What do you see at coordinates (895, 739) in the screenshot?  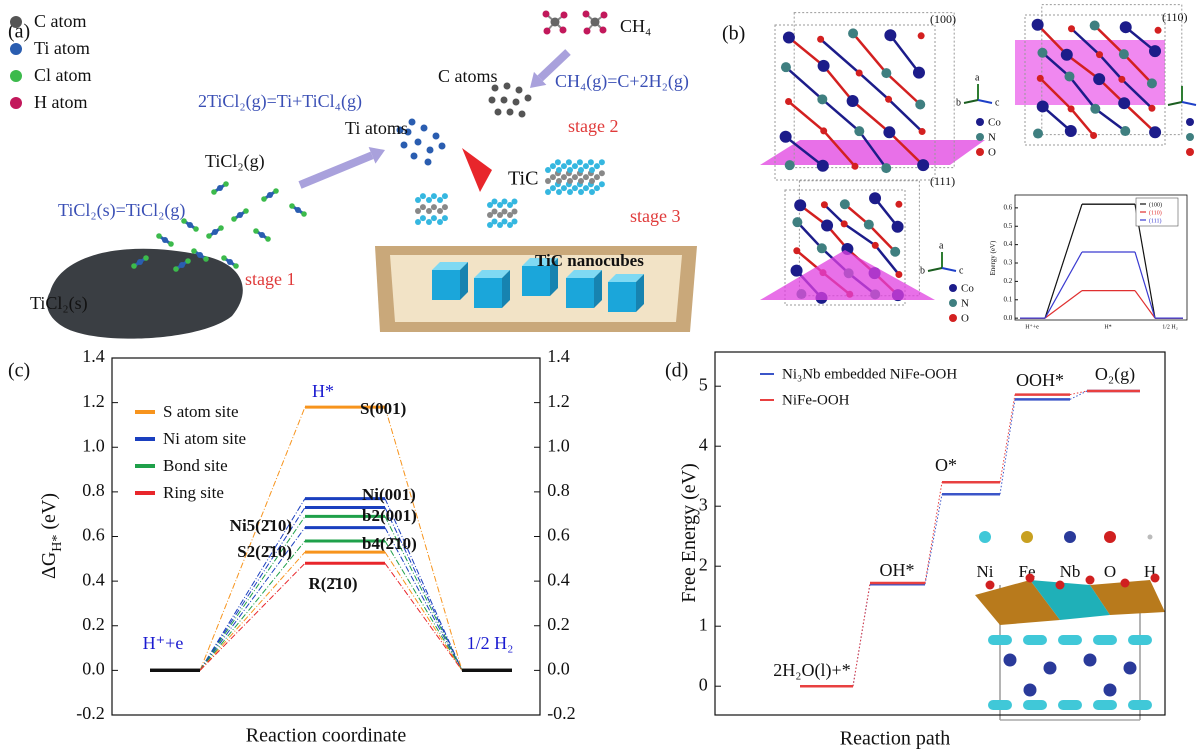 I see `x-axis-title: Reaction path` at bounding box center [895, 739].